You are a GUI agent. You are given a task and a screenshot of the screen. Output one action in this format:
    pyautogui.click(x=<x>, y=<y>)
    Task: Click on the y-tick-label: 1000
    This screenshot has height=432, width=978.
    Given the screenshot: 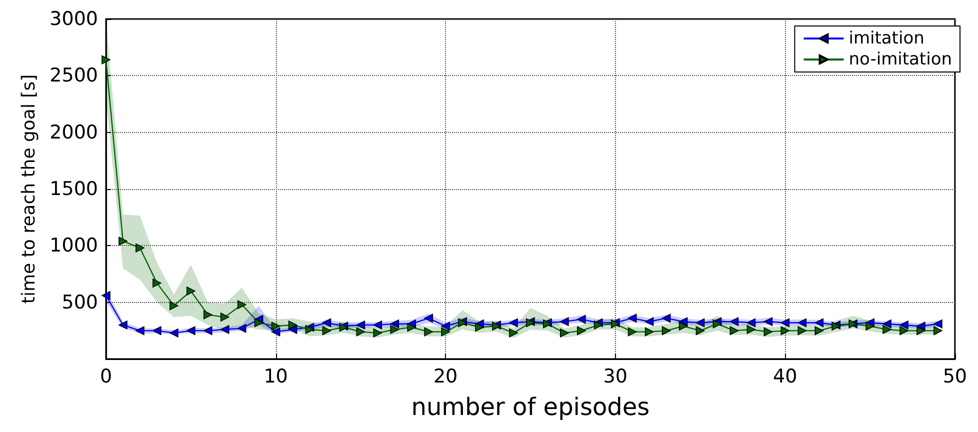 What is the action you would take?
    pyautogui.click(x=74, y=245)
    